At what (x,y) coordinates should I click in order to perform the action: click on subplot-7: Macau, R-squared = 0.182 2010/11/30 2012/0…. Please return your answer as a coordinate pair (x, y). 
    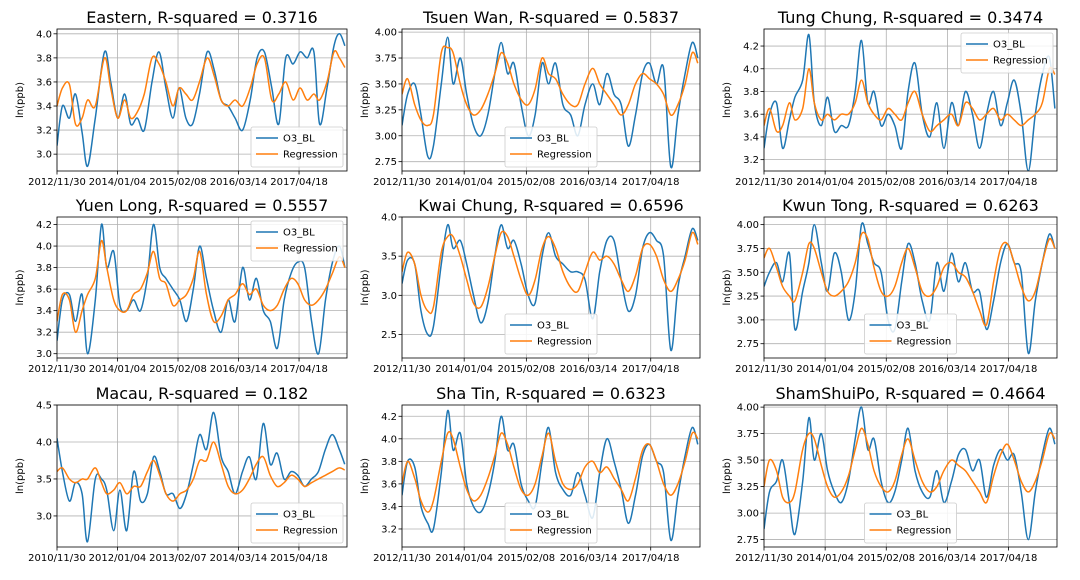
    Looking at the image, I should click on (181, 474).